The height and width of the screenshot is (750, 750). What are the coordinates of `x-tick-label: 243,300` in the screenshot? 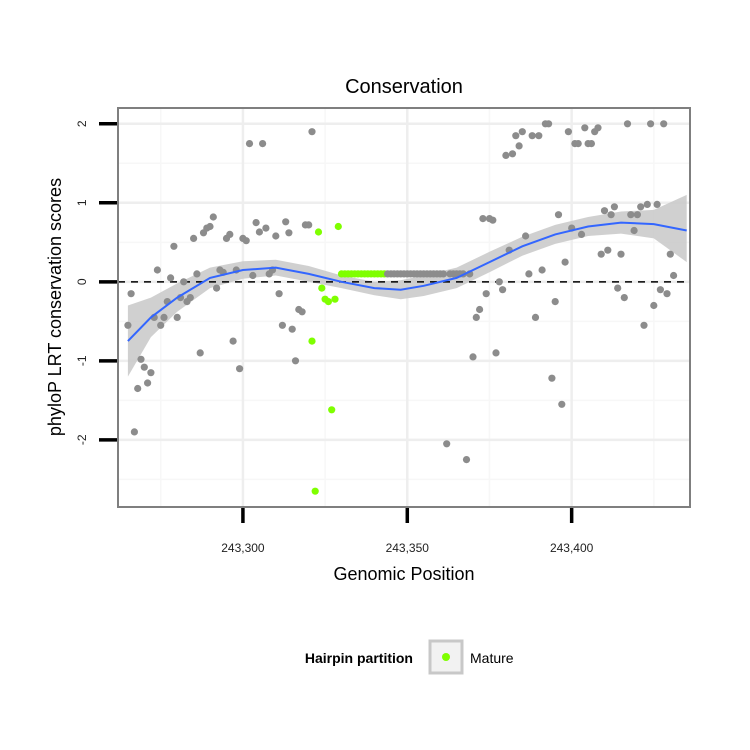 It's located at (243, 548).